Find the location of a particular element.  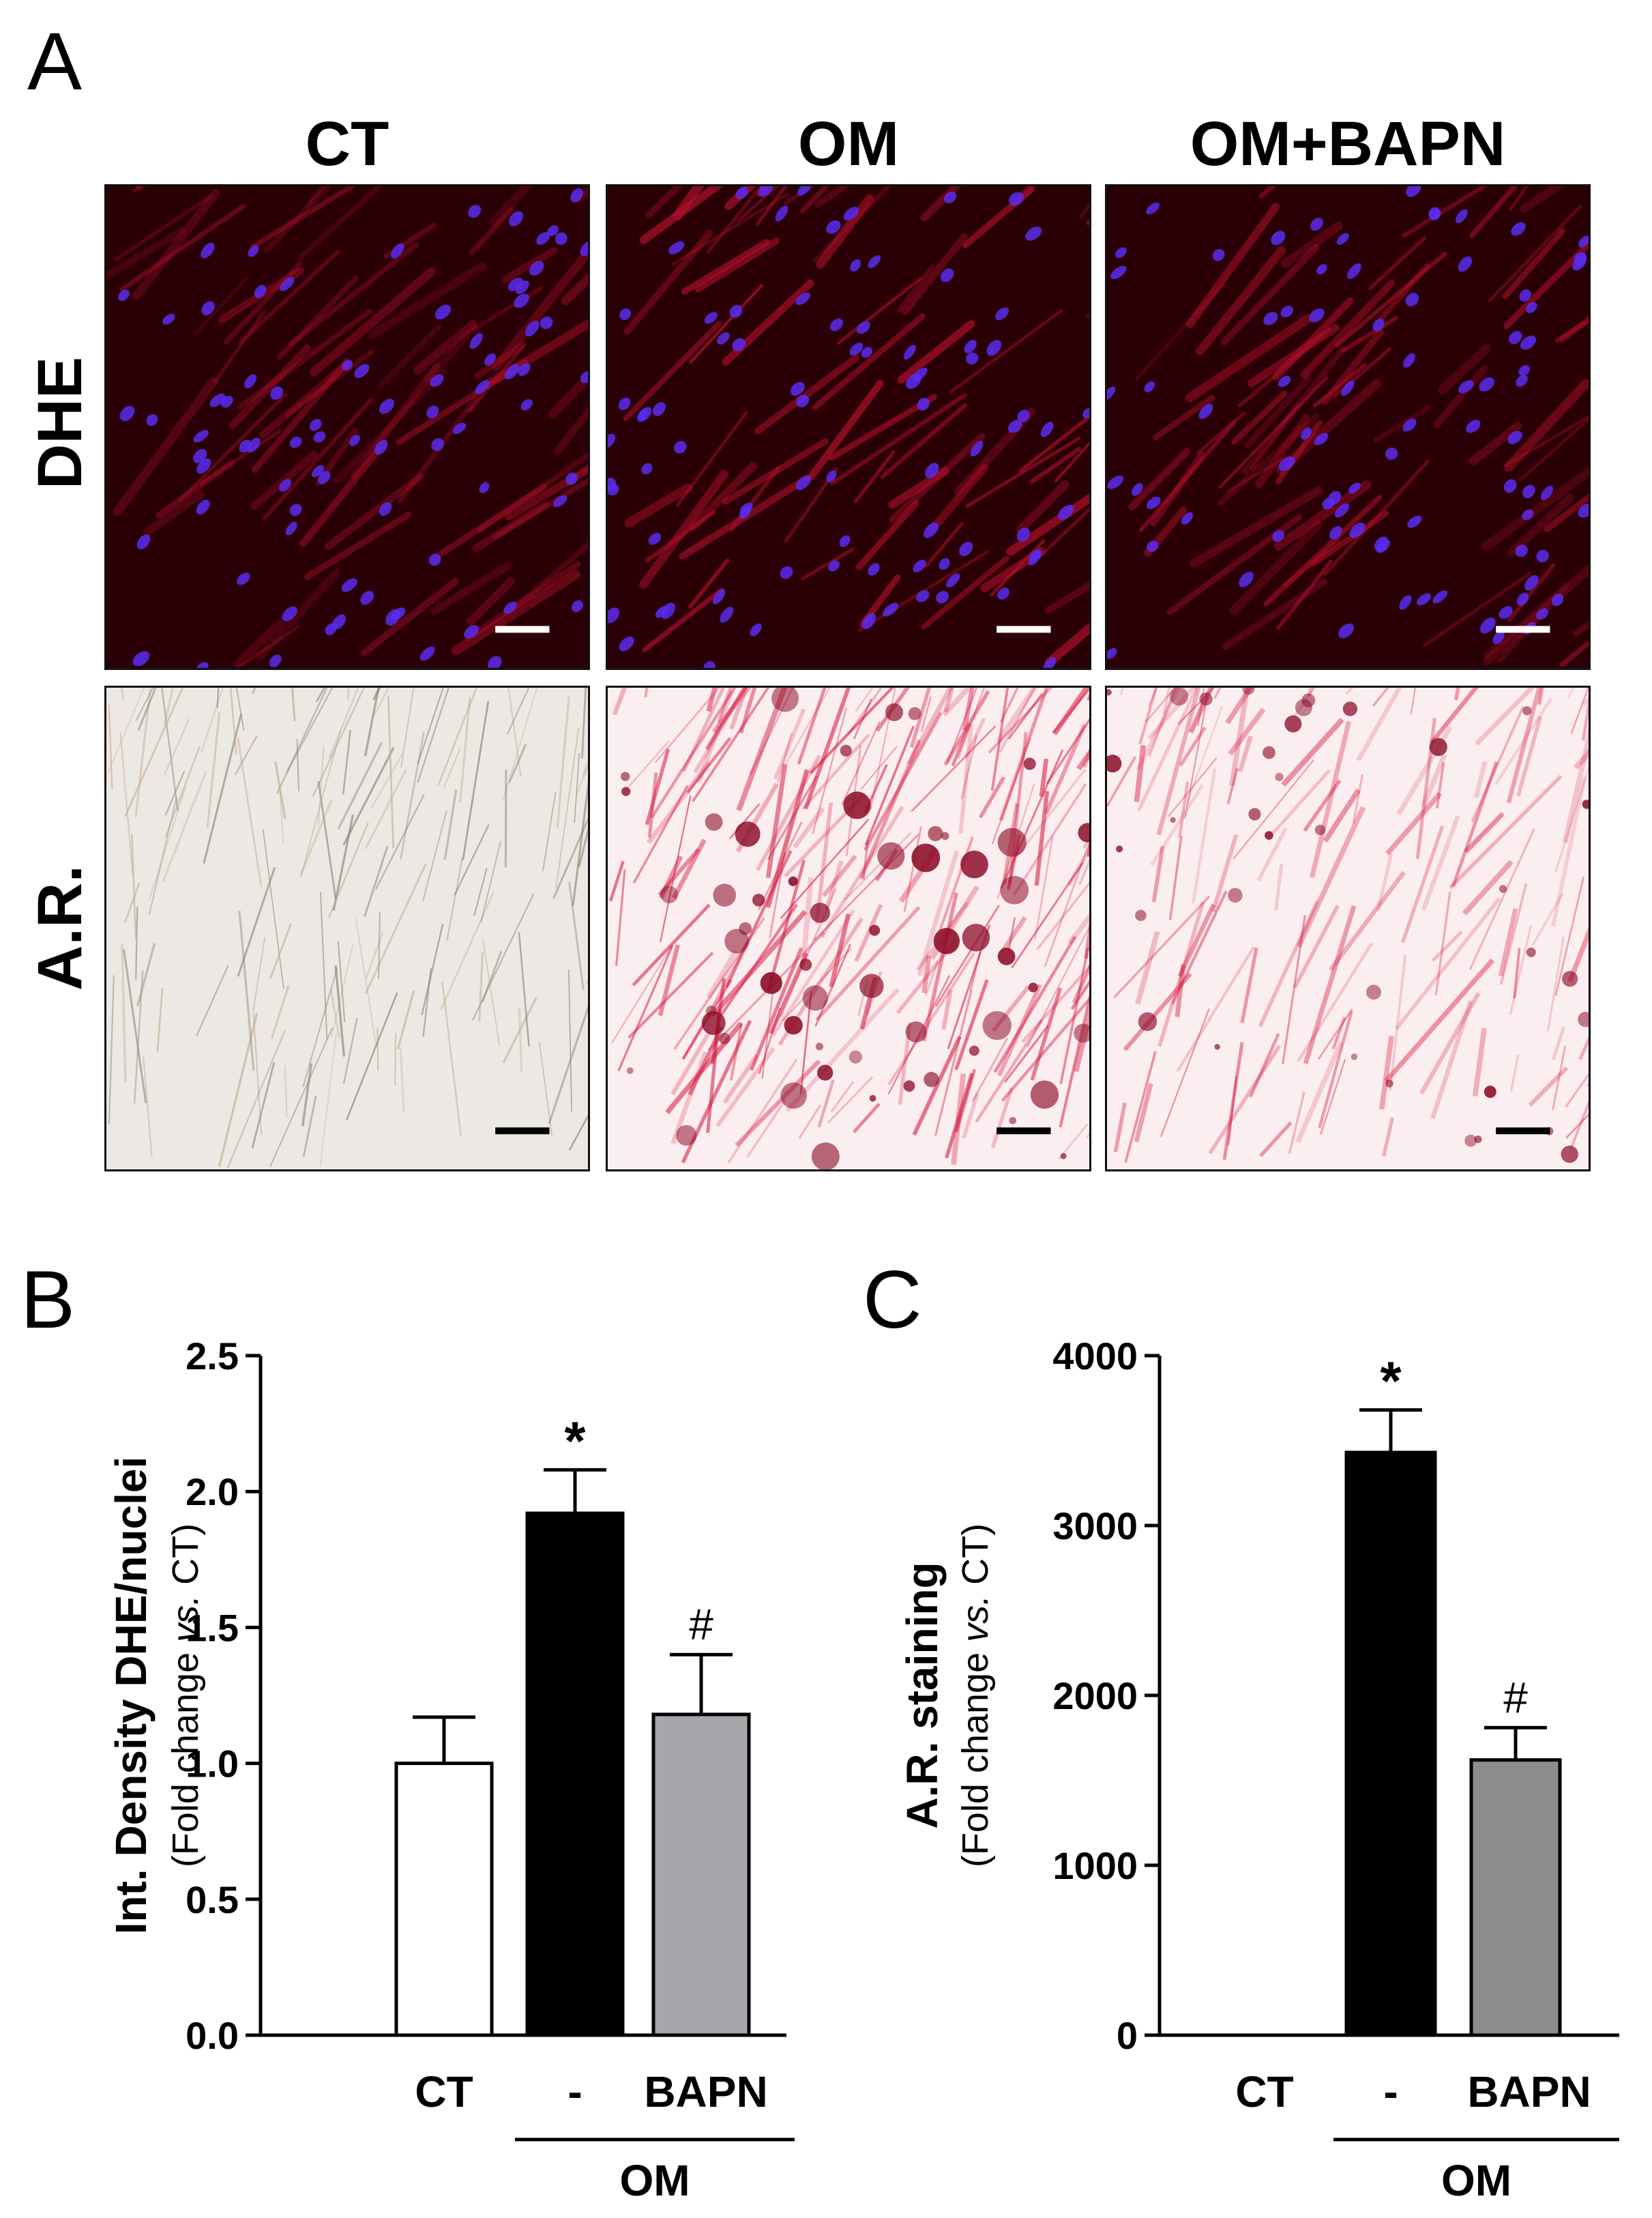

micrograph-dhe-om-image is located at coordinates (848, 427).